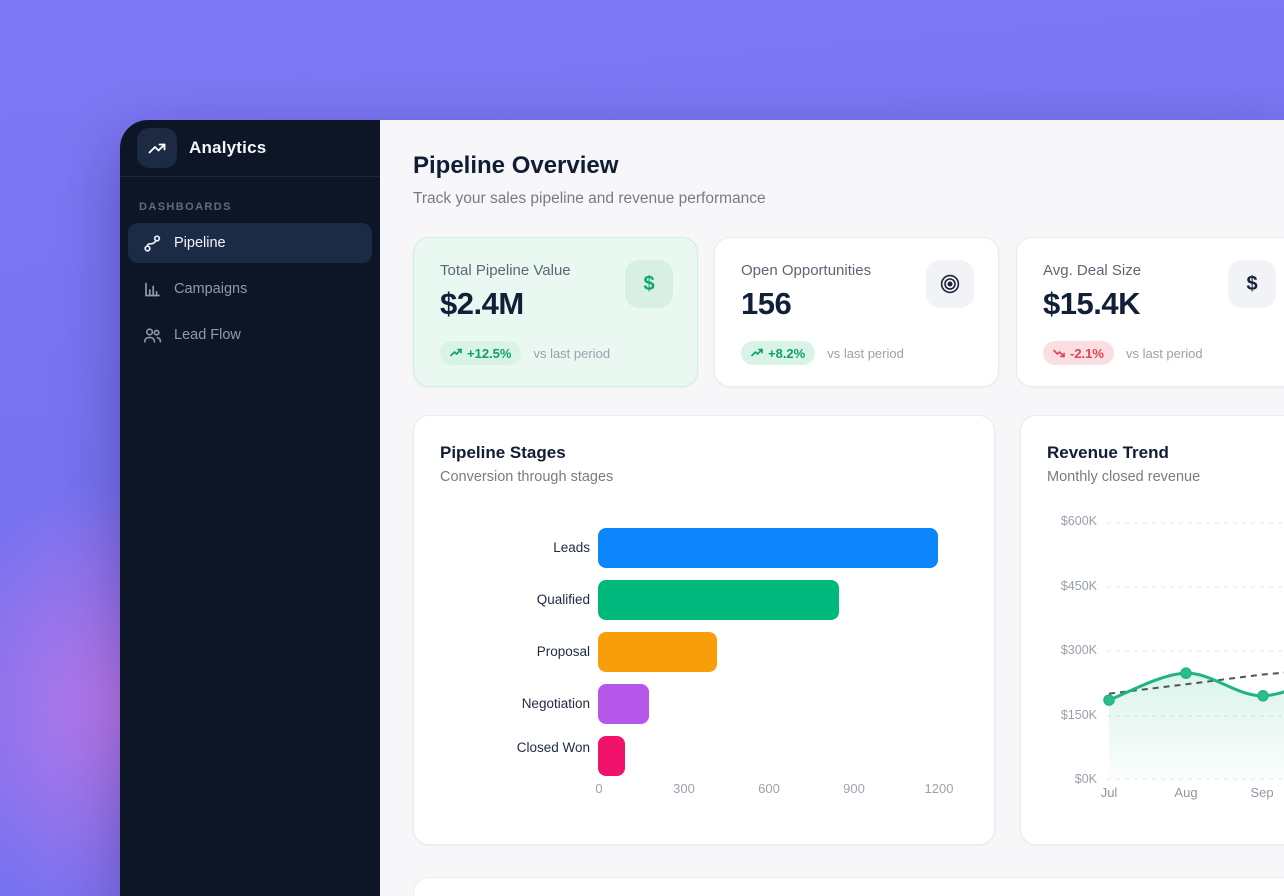  What do you see at coordinates (505, 270) in the screenshot?
I see `kpi-label: Total Pipeline Value` at bounding box center [505, 270].